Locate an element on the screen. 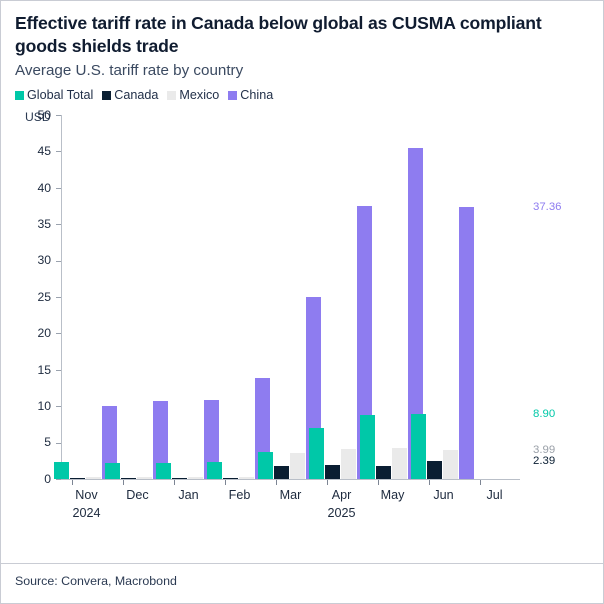 This screenshot has width=604, height=604. legend-item-label: Global Total is located at coordinates (60, 95).